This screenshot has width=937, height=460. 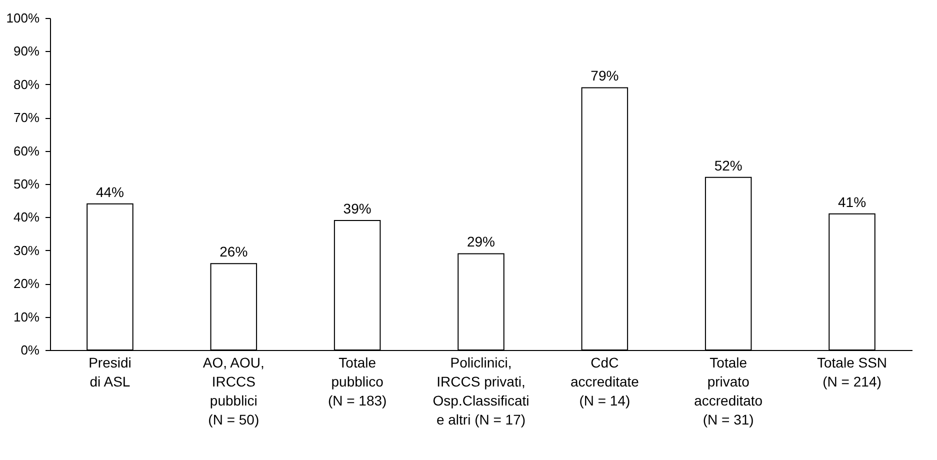 I want to click on y-tick-label: 30%, so click(x=26, y=250).